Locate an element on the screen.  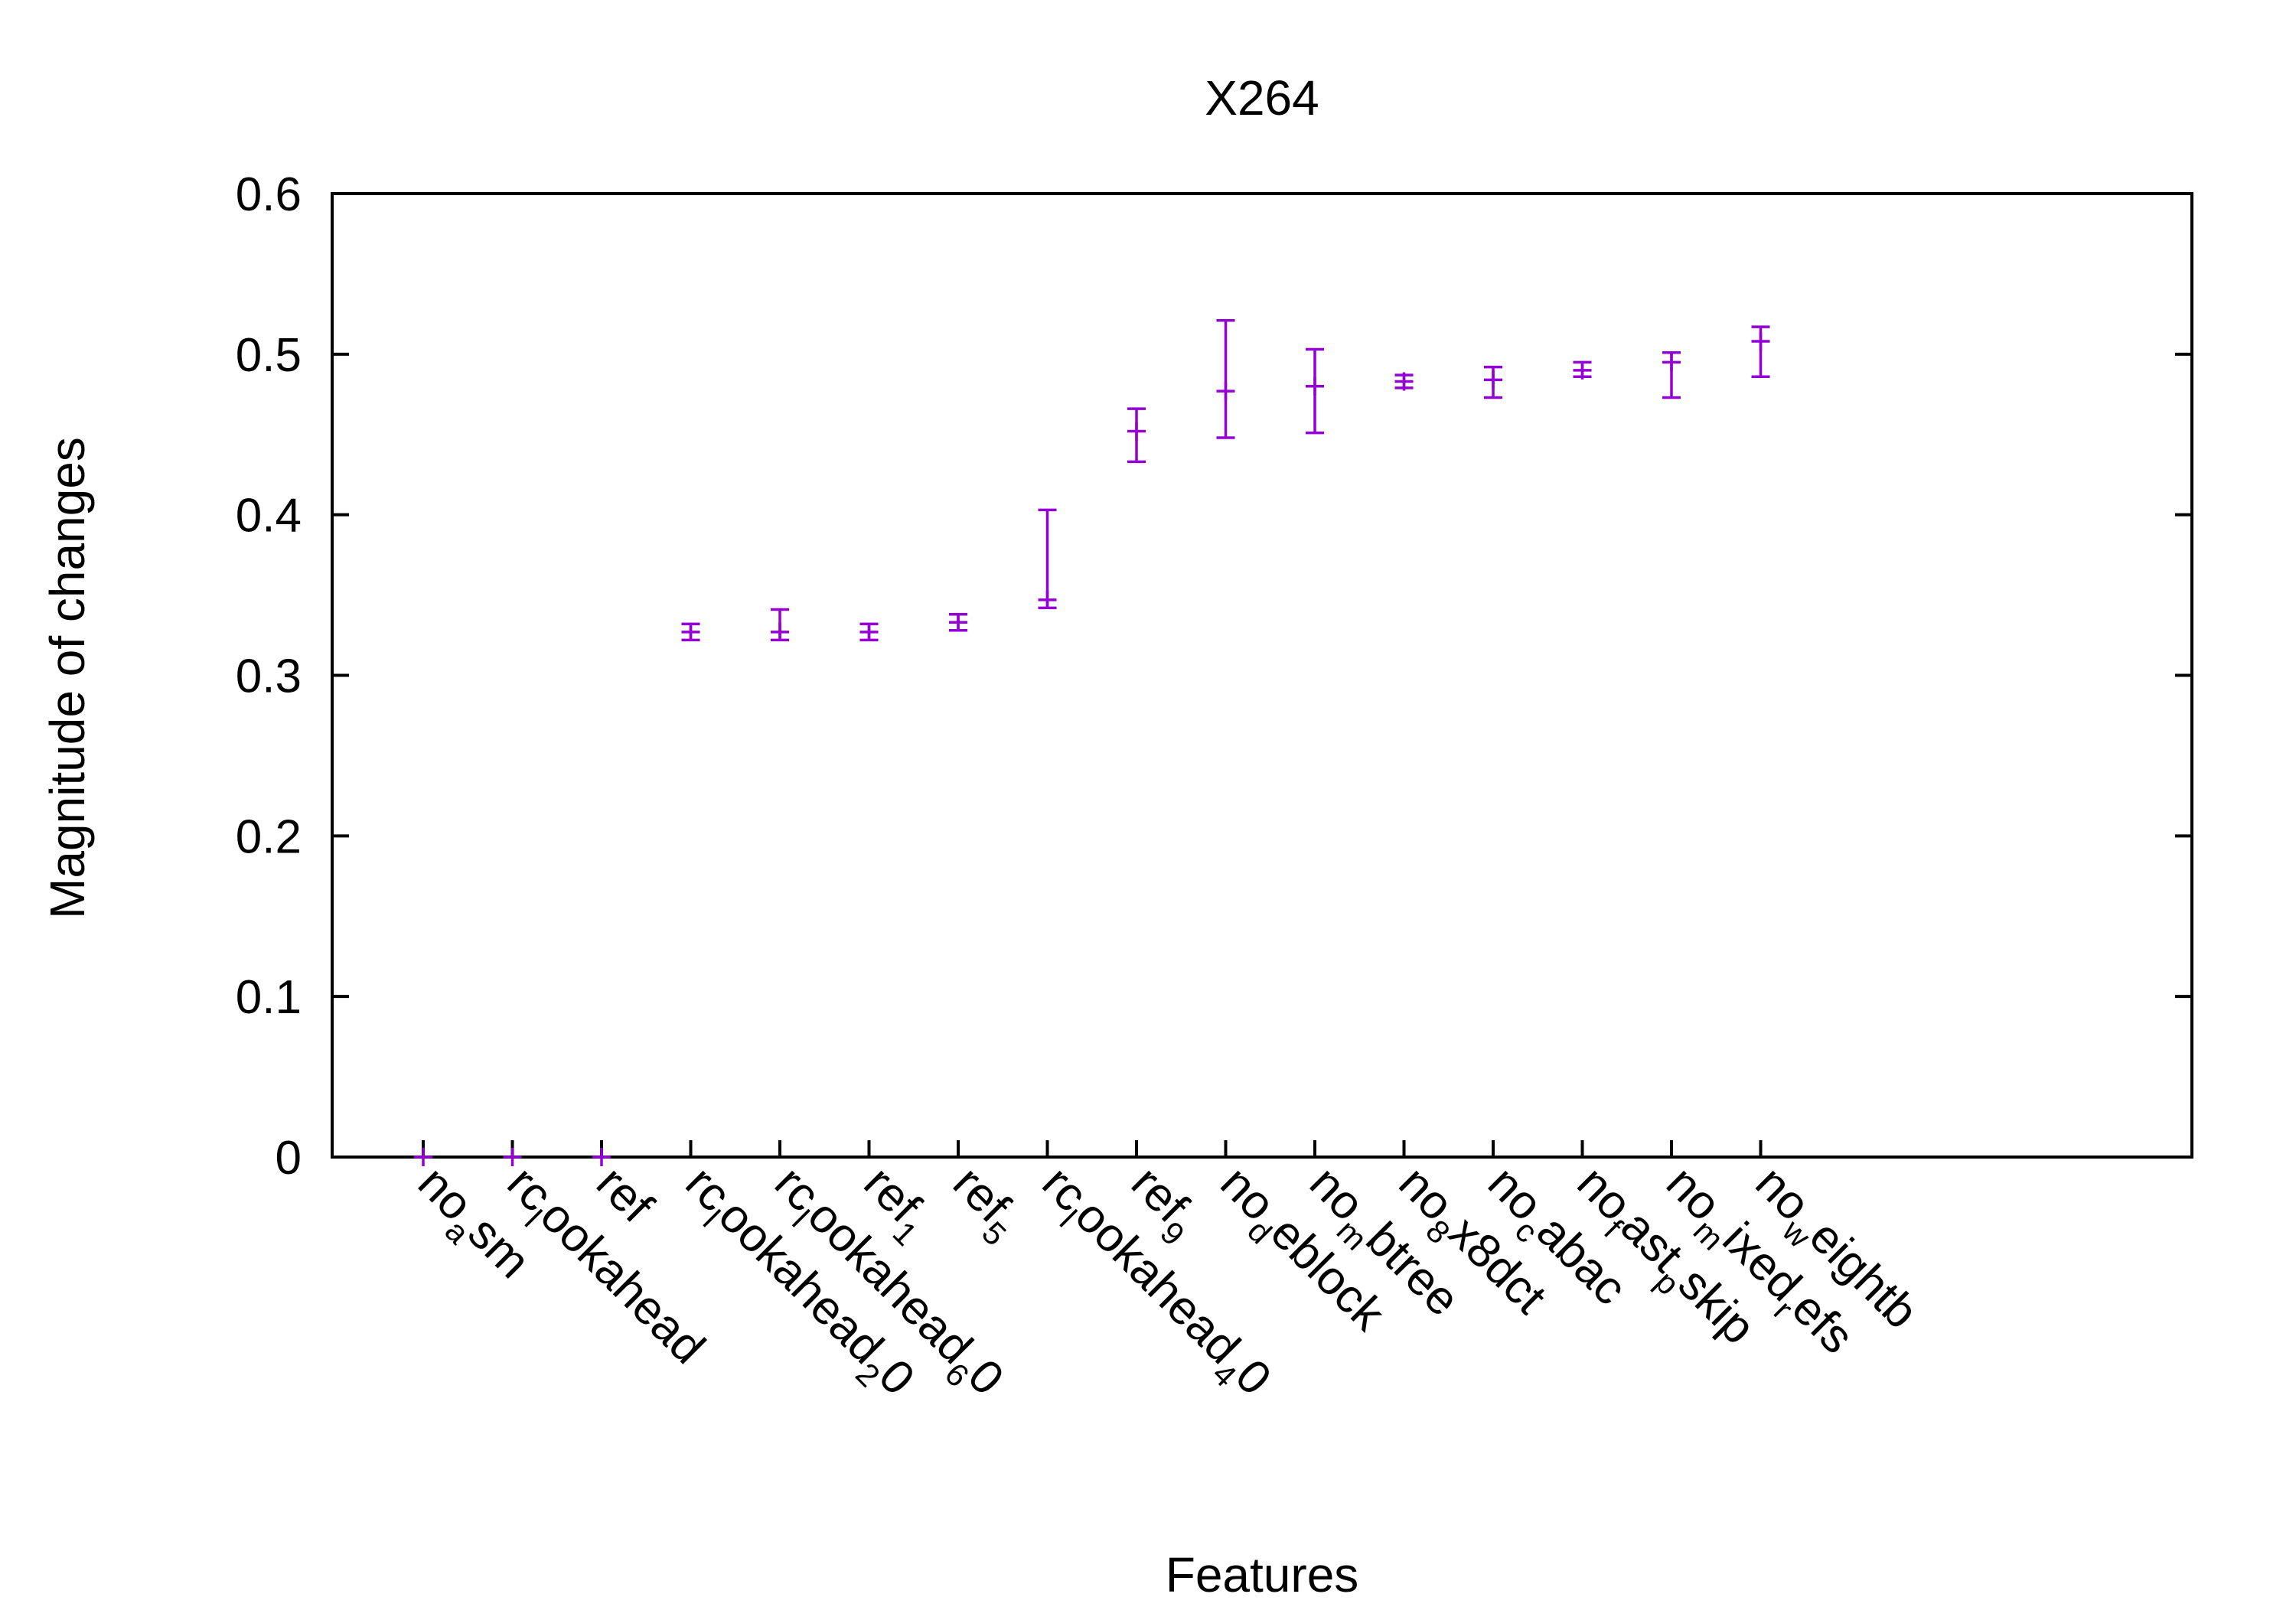
x-tick-label-text: ref5 is located at coordinates (984, 1204).